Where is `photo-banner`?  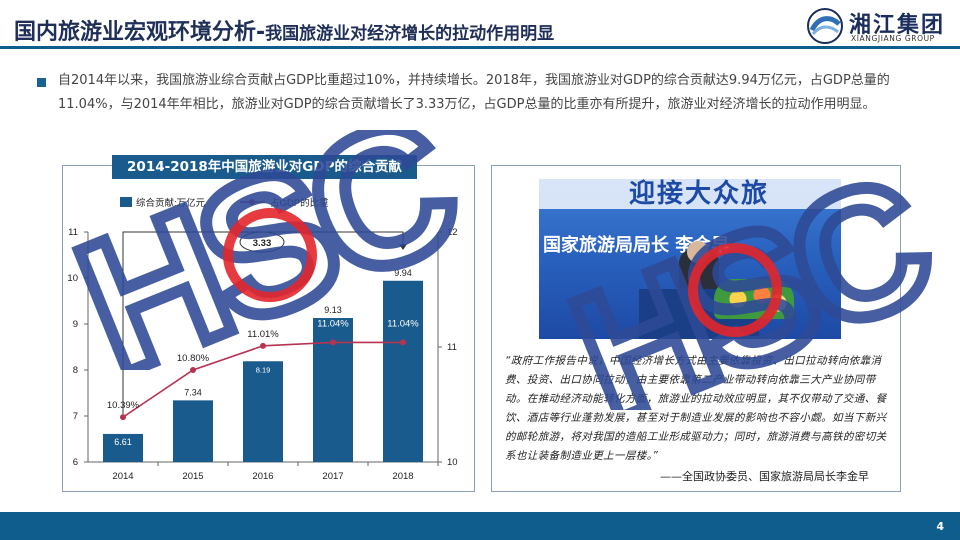
photo-banner is located at coordinates (690, 194).